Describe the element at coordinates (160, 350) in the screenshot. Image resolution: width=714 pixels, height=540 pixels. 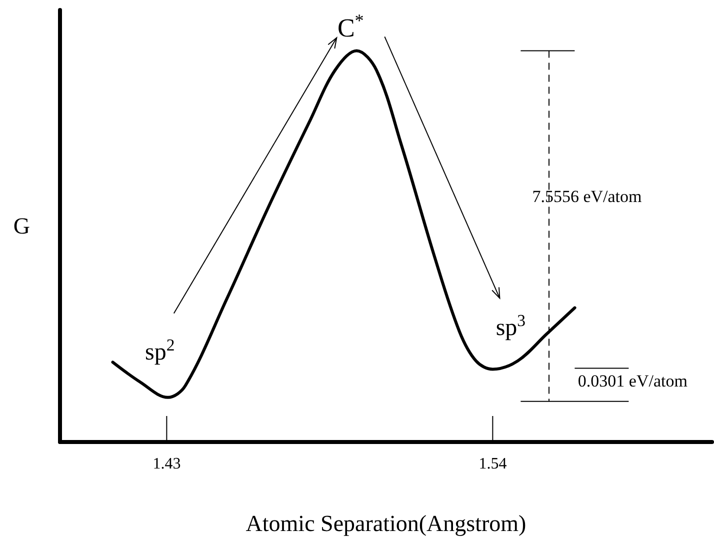
I see `annotation: sp$^{2}$` at that location.